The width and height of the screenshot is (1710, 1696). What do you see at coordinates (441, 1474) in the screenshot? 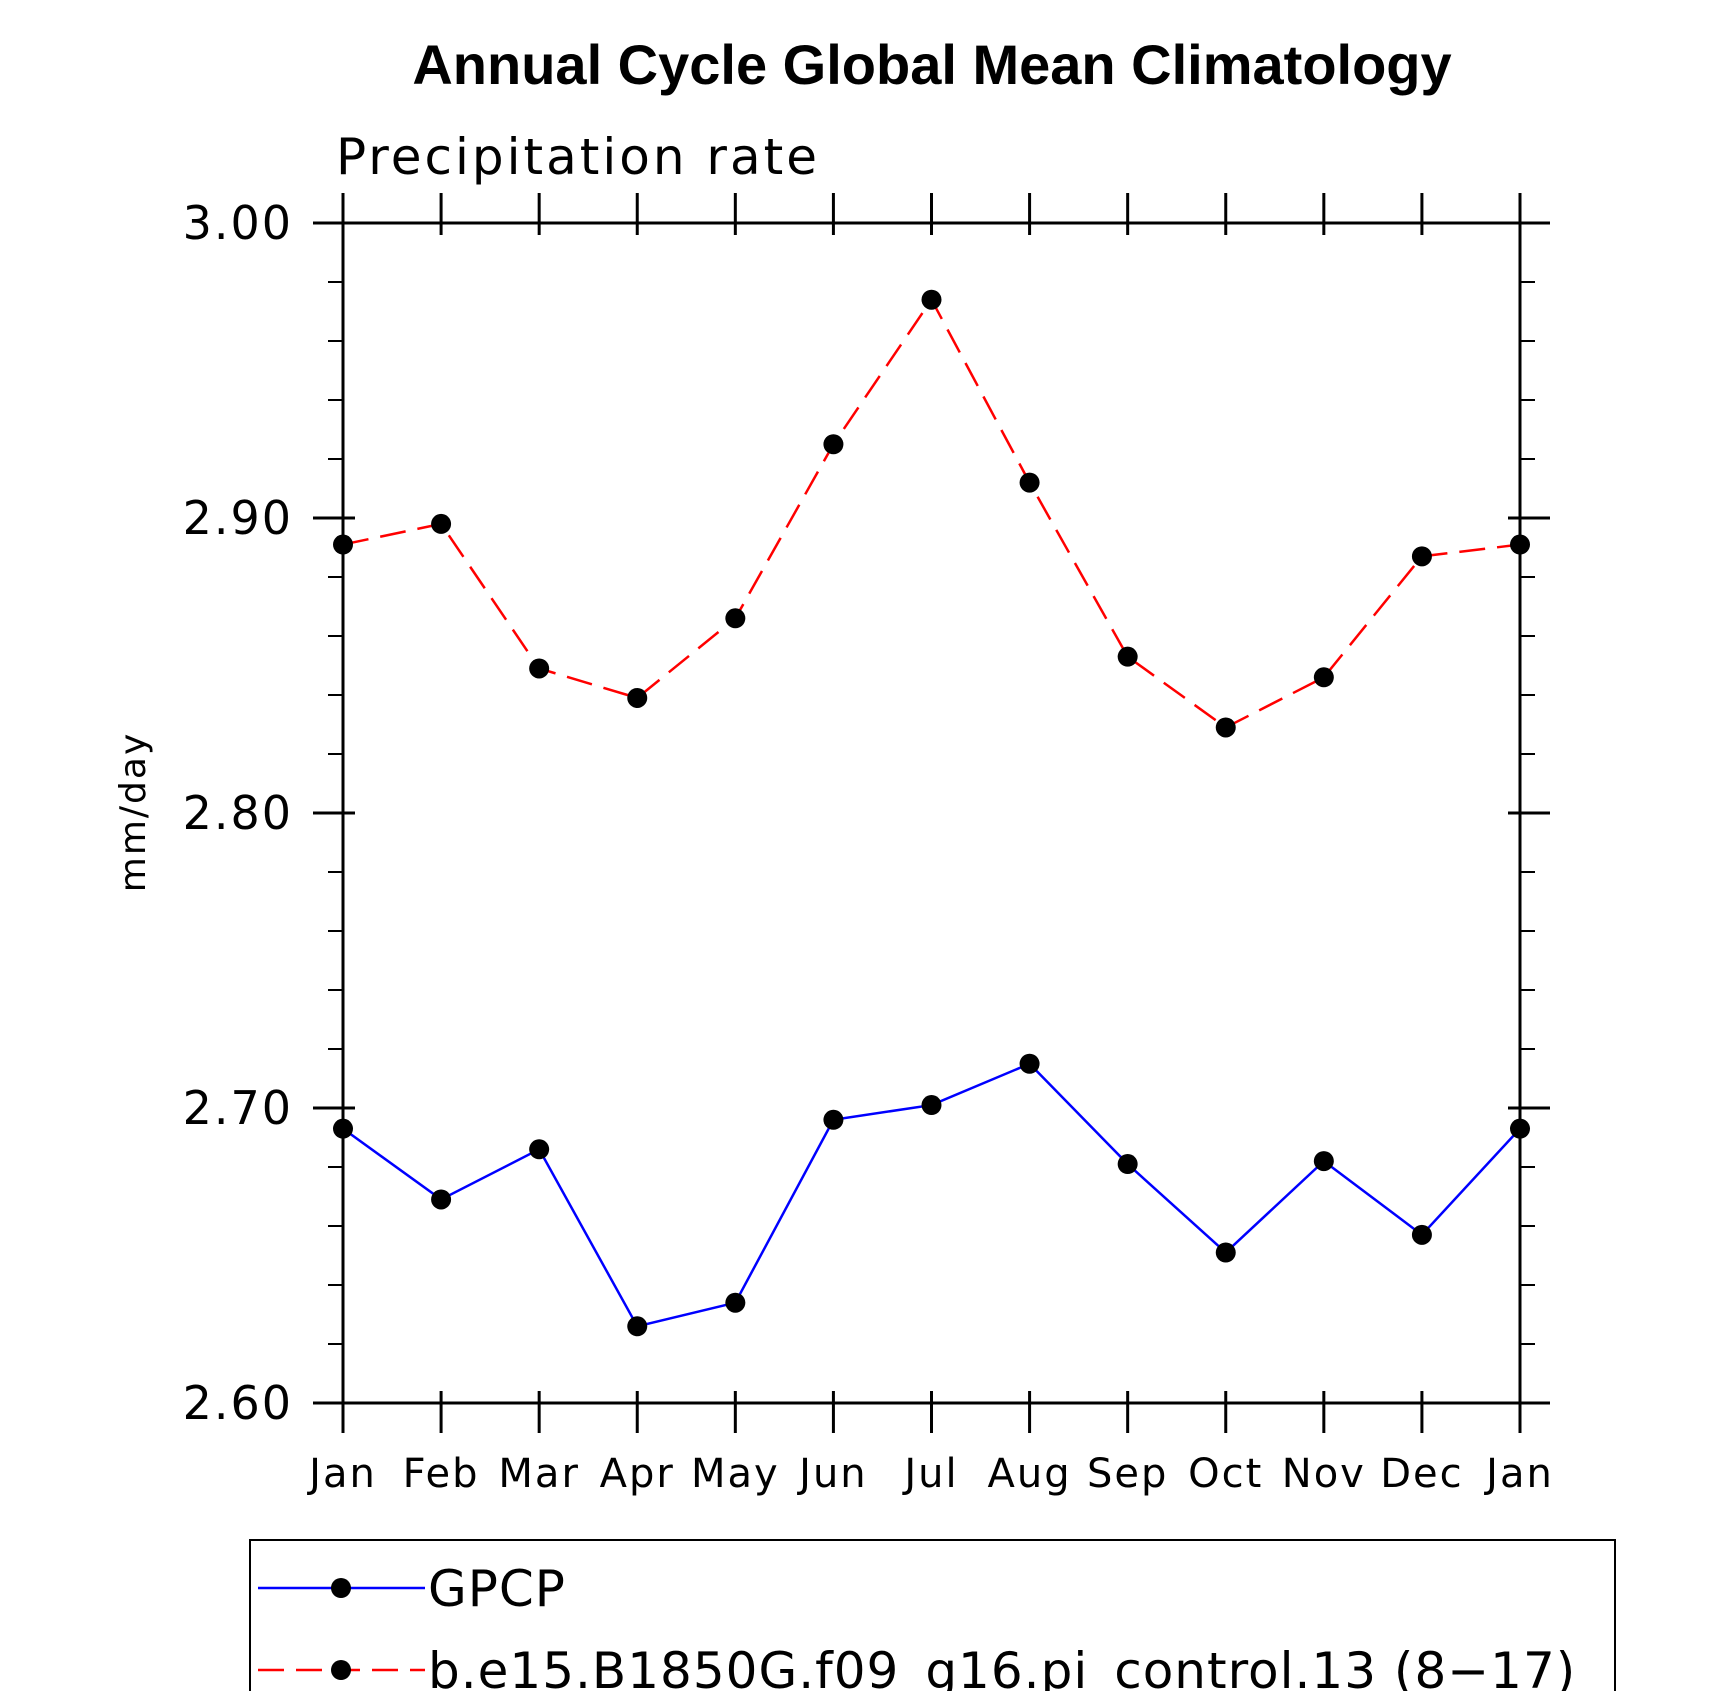
I see `x-tick-label: Feb` at bounding box center [441, 1474].